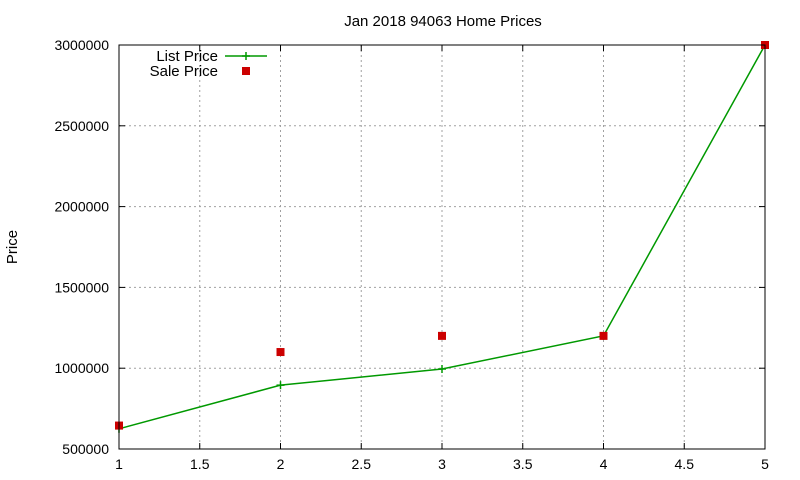 This screenshot has height=480, width=800. Describe the element at coordinates (246, 56) in the screenshot. I see `legend-plus-marker` at that location.